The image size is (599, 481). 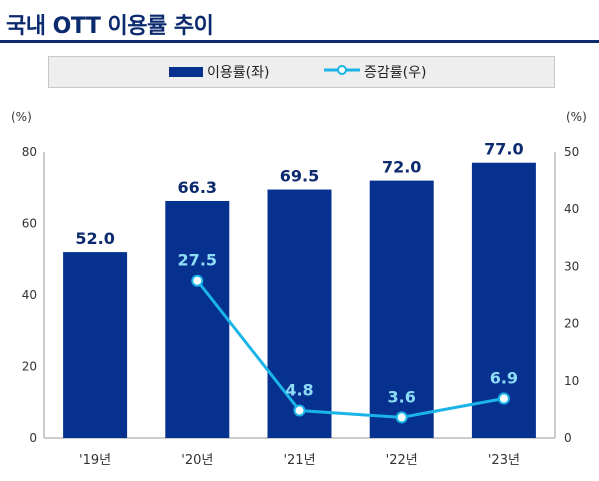 I want to click on line-value-label: 3.6, so click(x=402, y=396).